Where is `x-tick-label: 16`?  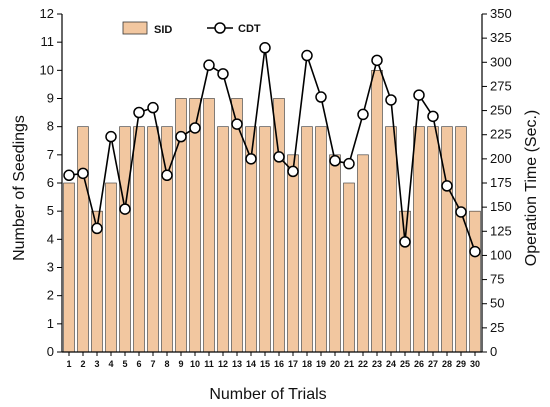 x-tick-label: 16 is located at coordinates (279, 364).